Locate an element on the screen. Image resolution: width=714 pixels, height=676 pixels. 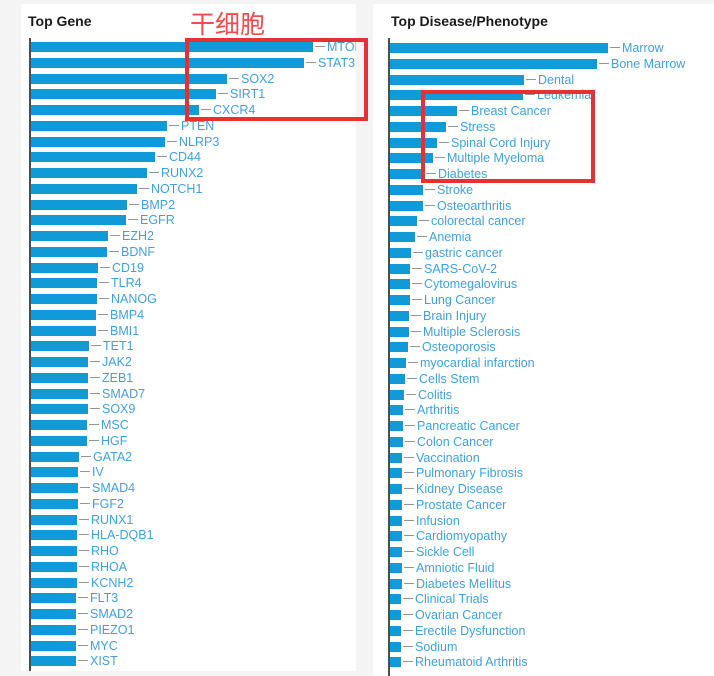
bar-label-tet1: TET1 is located at coordinates (118, 346).